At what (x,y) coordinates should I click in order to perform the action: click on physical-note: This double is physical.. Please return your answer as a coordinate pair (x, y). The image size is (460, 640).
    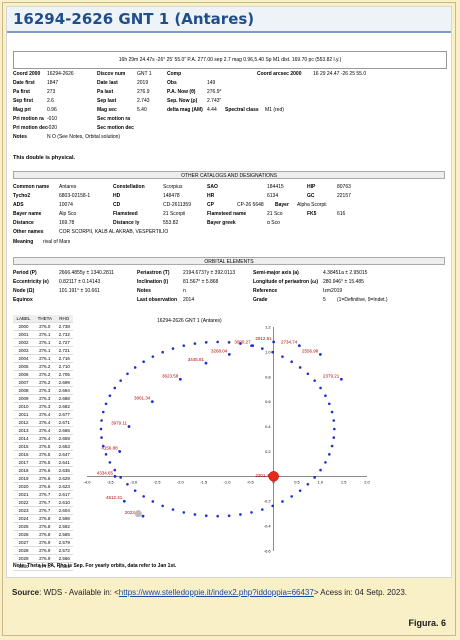
    Looking at the image, I should click on (44, 158).